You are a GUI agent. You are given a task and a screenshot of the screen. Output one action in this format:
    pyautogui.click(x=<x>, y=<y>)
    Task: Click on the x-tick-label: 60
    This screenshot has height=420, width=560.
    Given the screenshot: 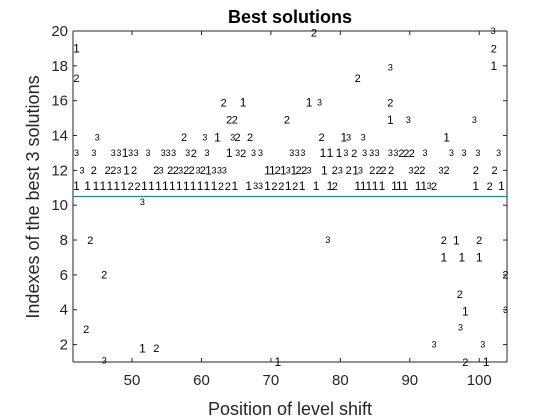 What is the action you would take?
    pyautogui.click(x=201, y=380)
    